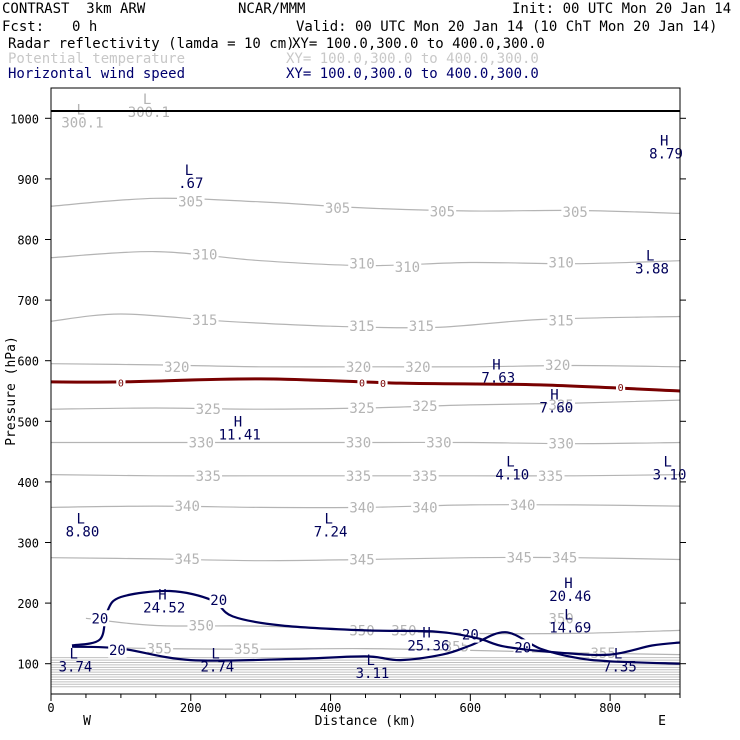 The height and width of the screenshot is (740, 740). I want to click on extremum-value: 25.36, so click(428, 647).